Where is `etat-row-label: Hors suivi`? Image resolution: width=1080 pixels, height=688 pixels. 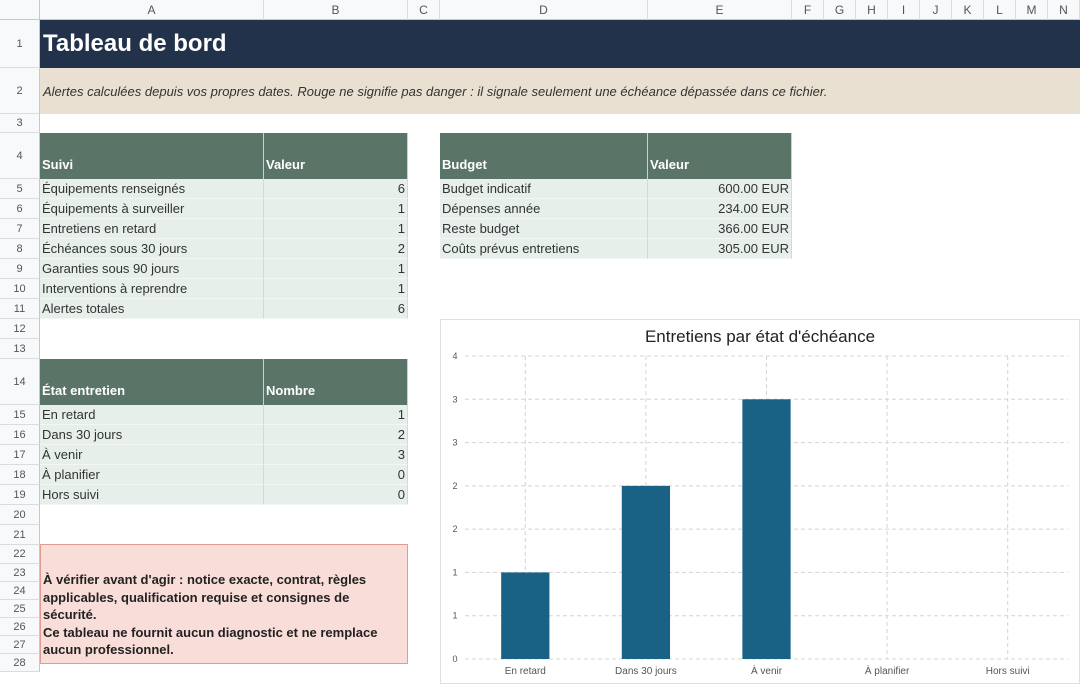 etat-row-label: Hors suivi is located at coordinates (152, 495).